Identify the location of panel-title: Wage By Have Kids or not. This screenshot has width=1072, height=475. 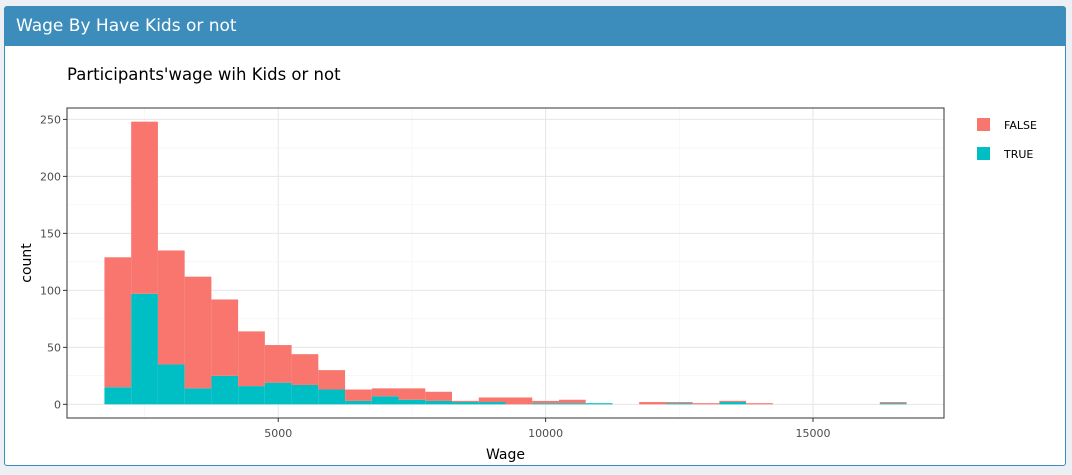
(126, 26).